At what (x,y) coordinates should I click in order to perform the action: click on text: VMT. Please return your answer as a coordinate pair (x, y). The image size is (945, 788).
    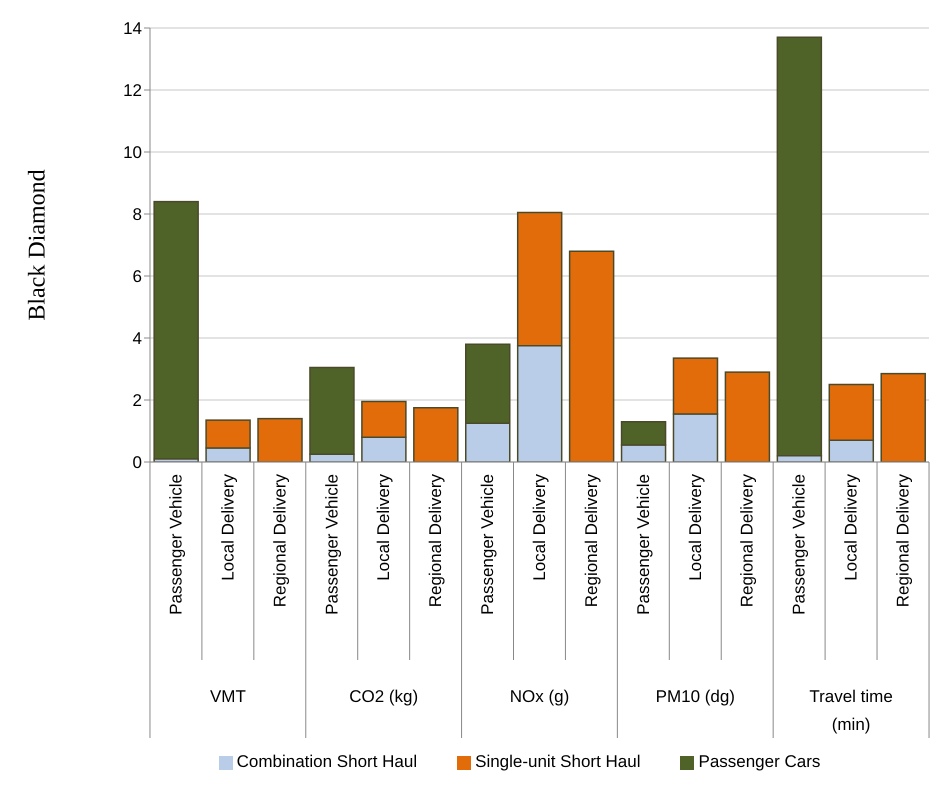
    Looking at the image, I should click on (228, 696).